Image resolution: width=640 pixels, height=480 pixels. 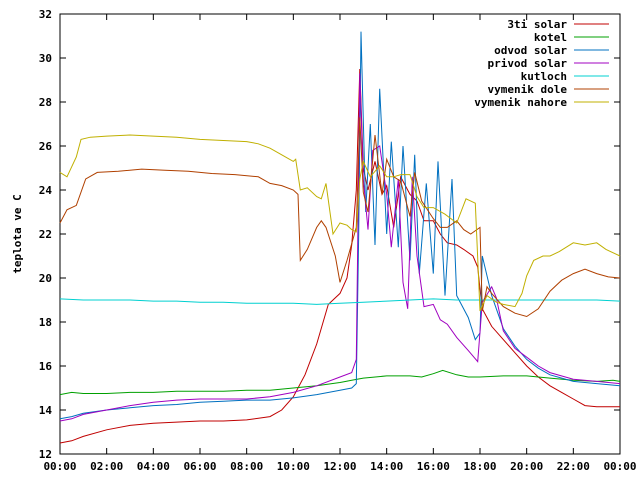 I want to click on legend-label: kutloch, so click(x=544, y=76).